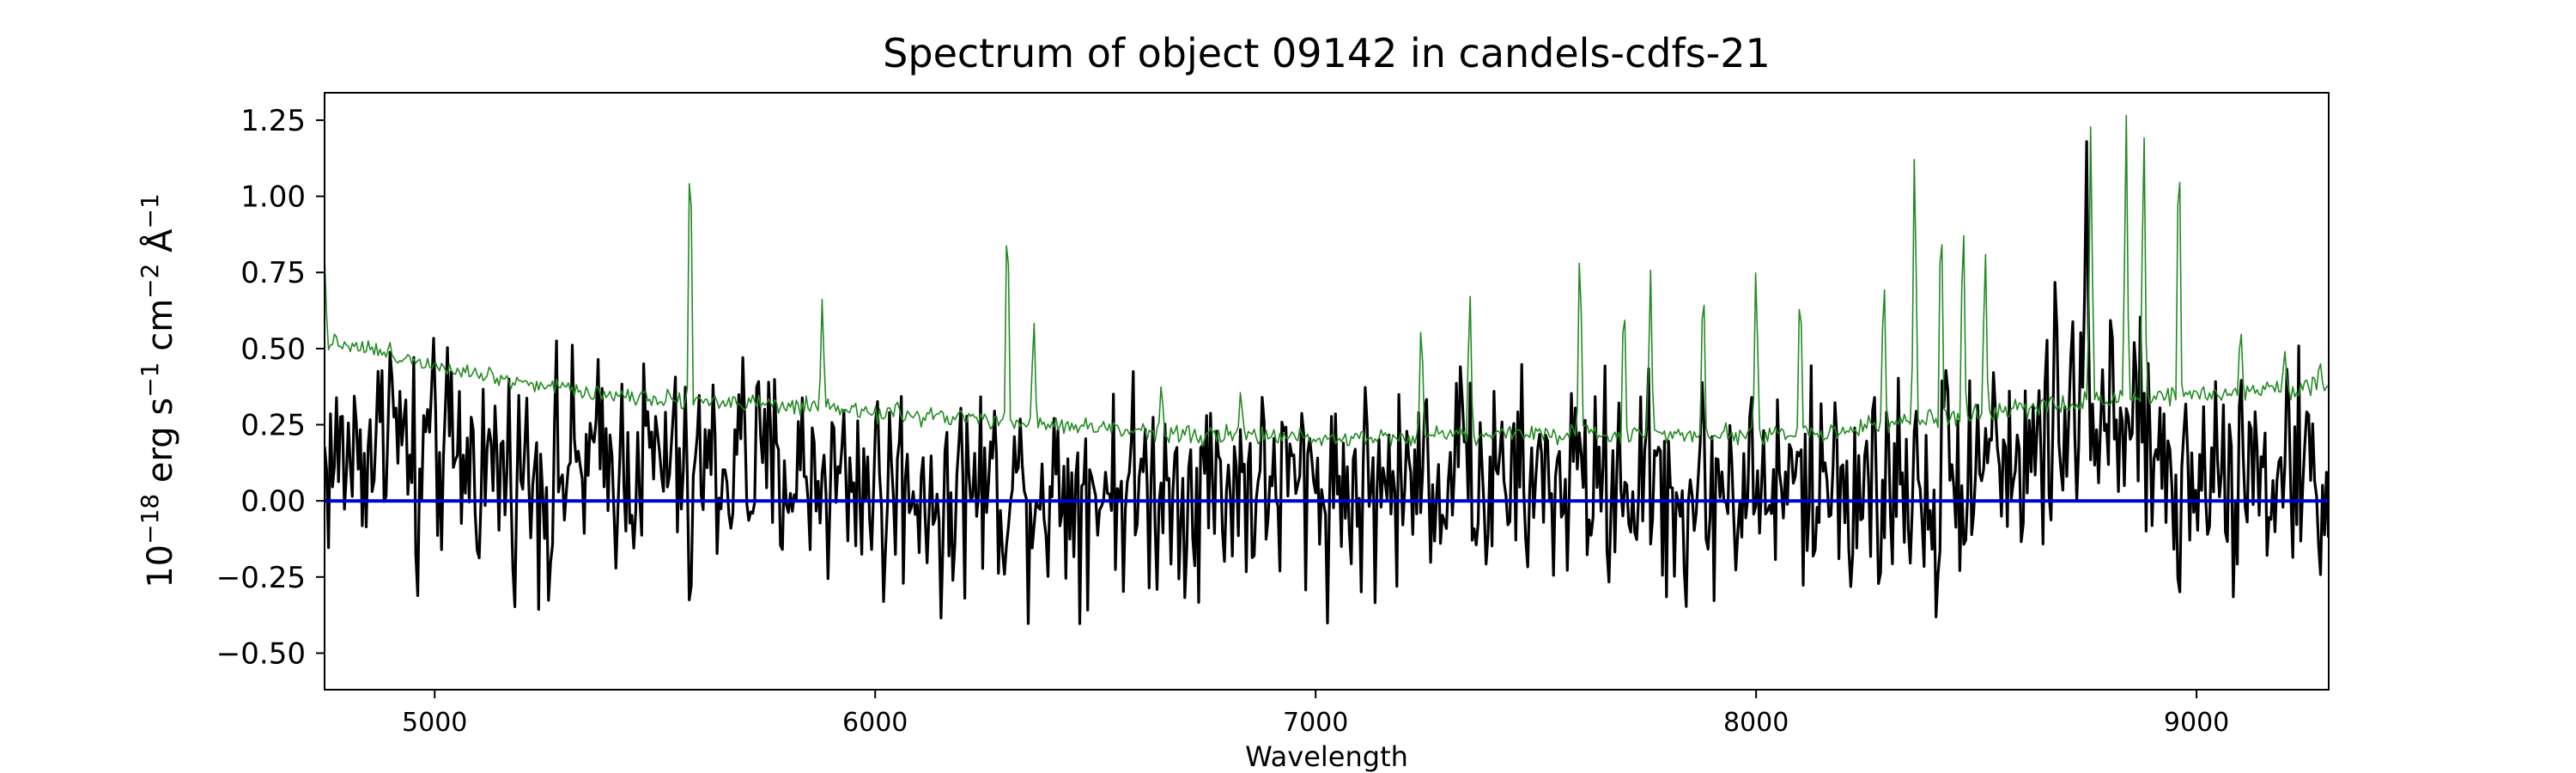 The width and height of the screenshot is (2576, 773). What do you see at coordinates (159, 246) in the screenshot?
I see `y-axis-label-angstrom: Å` at bounding box center [159, 246].